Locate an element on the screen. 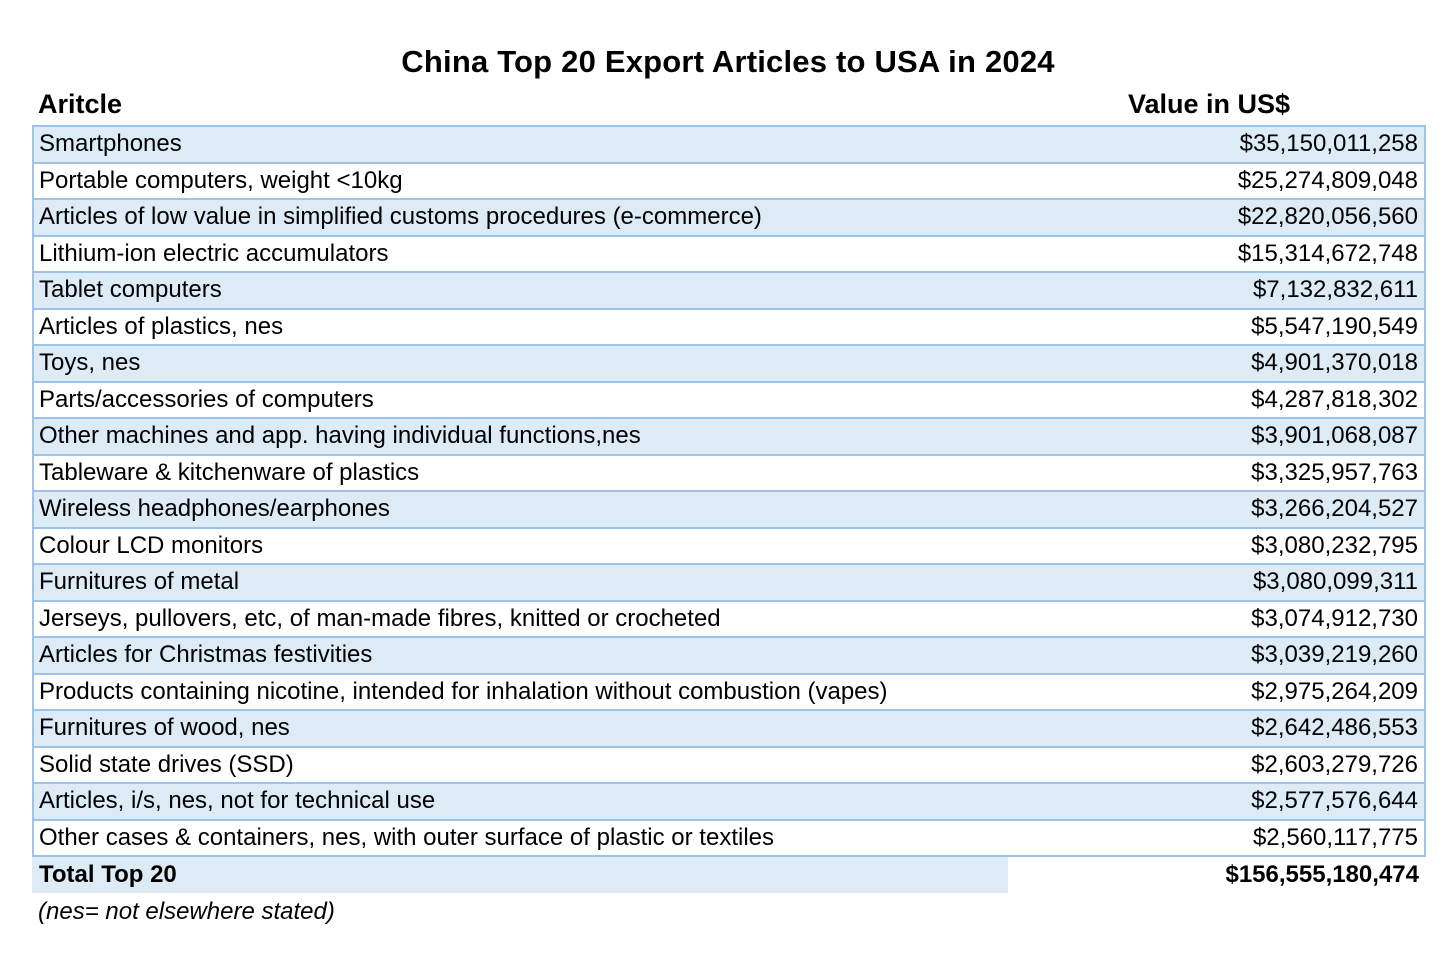  article-cell: Lithium-ion electric accumulators is located at coordinates (214, 253).